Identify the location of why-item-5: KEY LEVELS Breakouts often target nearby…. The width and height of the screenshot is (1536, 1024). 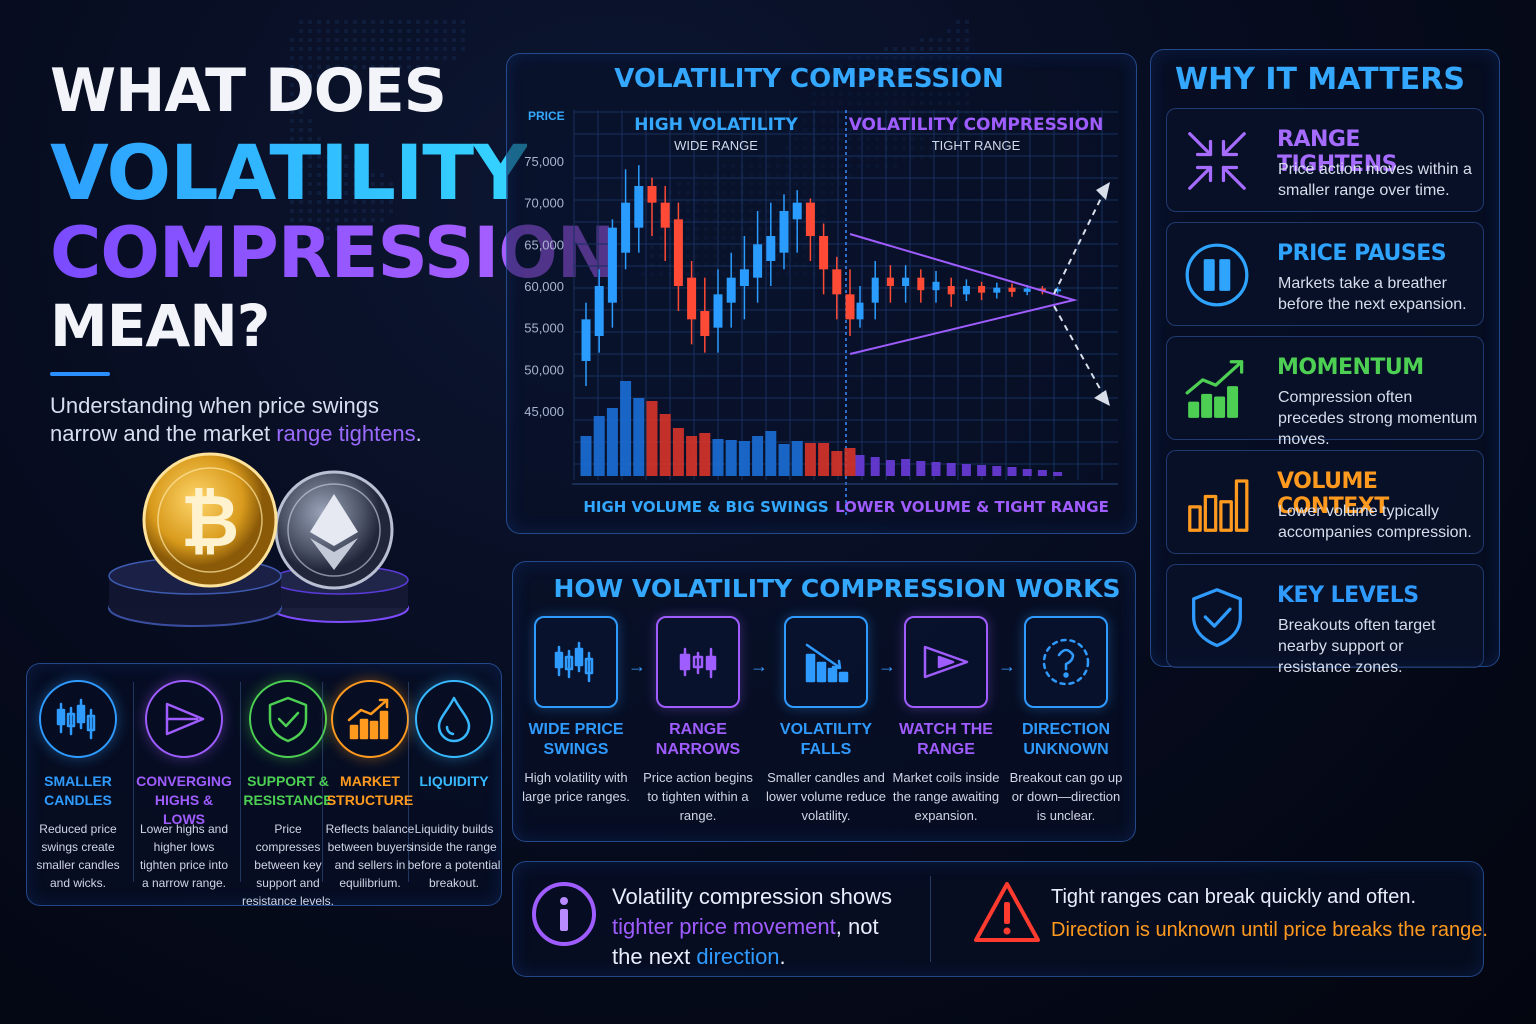
(1325, 620).